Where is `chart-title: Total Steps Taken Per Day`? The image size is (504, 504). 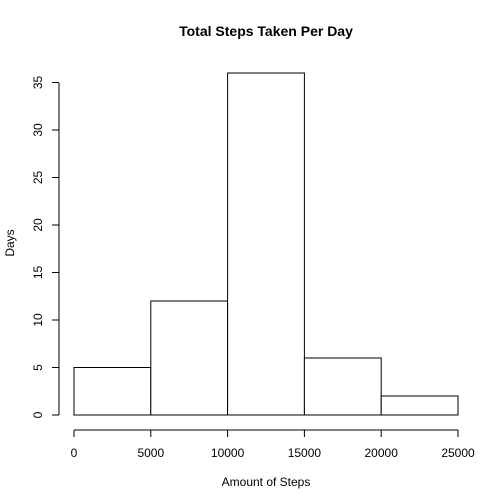
chart-title: Total Steps Taken Per Day is located at coordinates (266, 31).